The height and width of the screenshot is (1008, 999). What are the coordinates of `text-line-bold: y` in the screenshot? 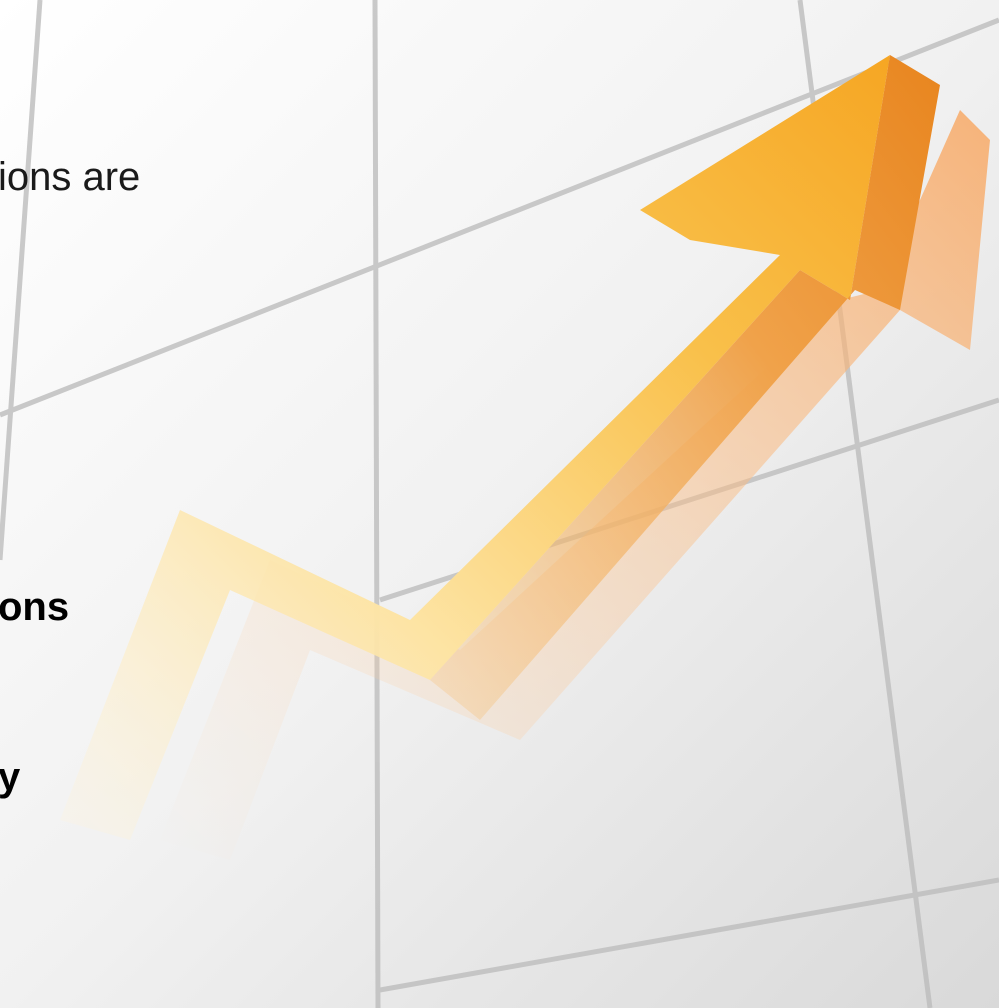 It's located at (10, 777).